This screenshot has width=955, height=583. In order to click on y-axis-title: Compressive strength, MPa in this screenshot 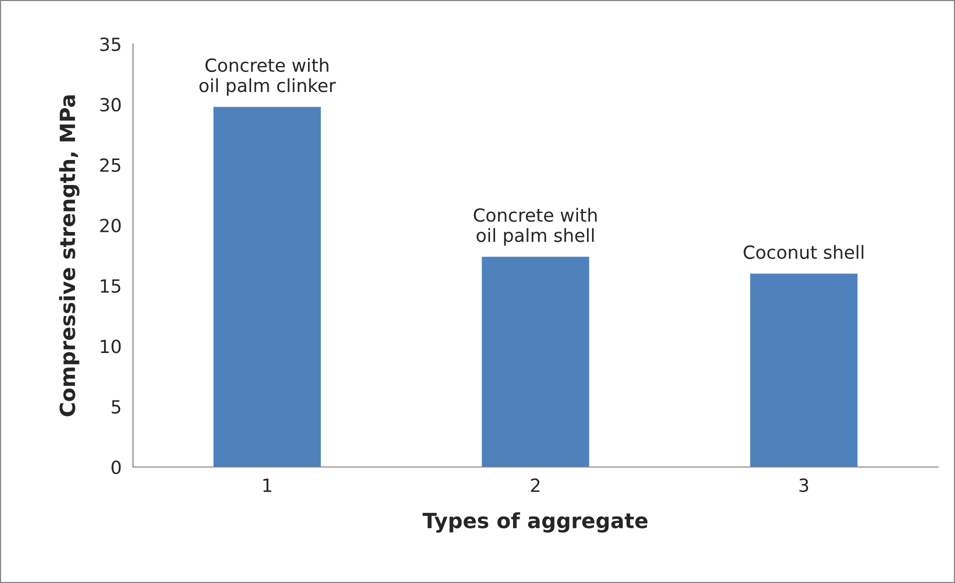, I will do `click(69, 255)`.